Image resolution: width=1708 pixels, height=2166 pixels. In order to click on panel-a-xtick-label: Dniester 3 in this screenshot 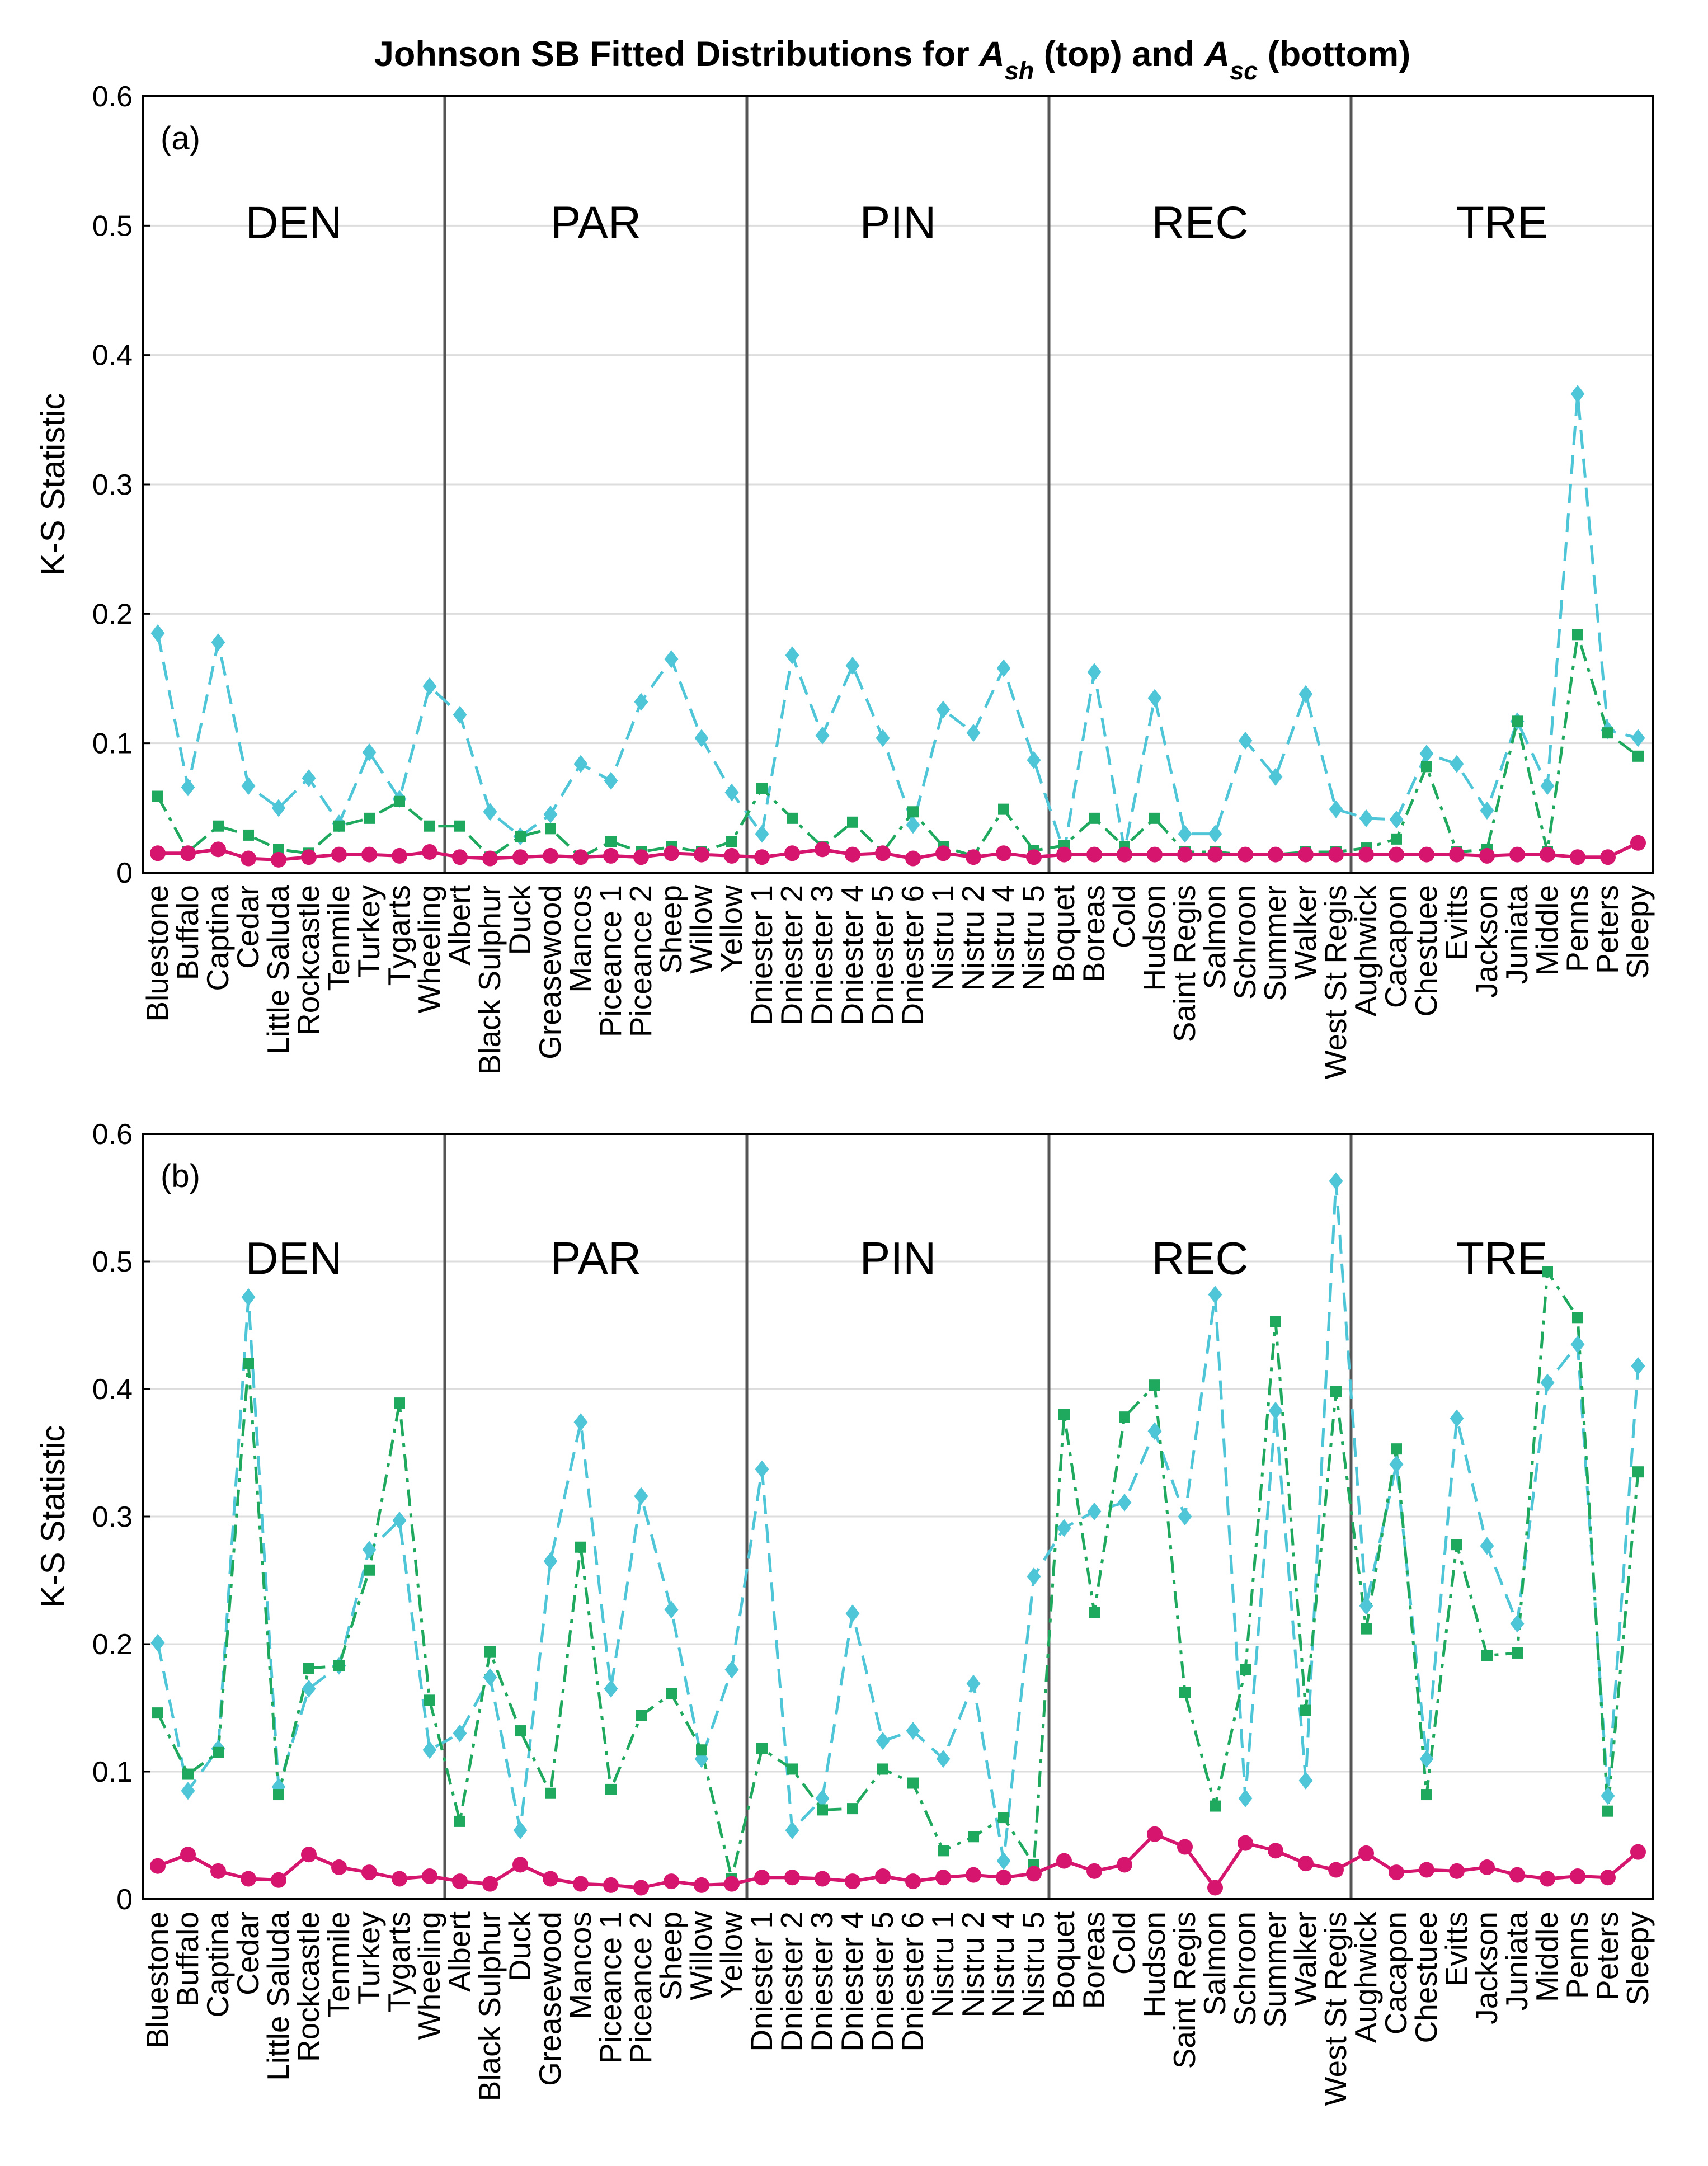, I will do `click(822, 955)`.